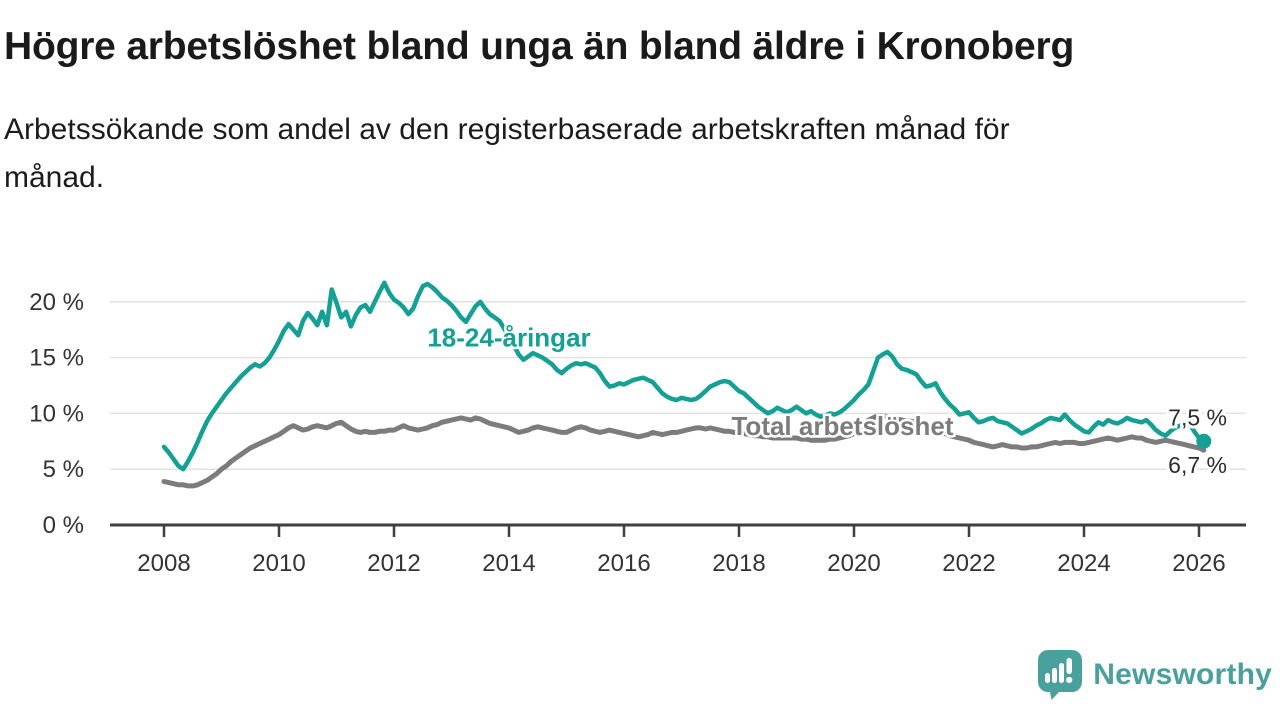  What do you see at coordinates (63, 469) in the screenshot?
I see `y-tick-label-5: 5 %` at bounding box center [63, 469].